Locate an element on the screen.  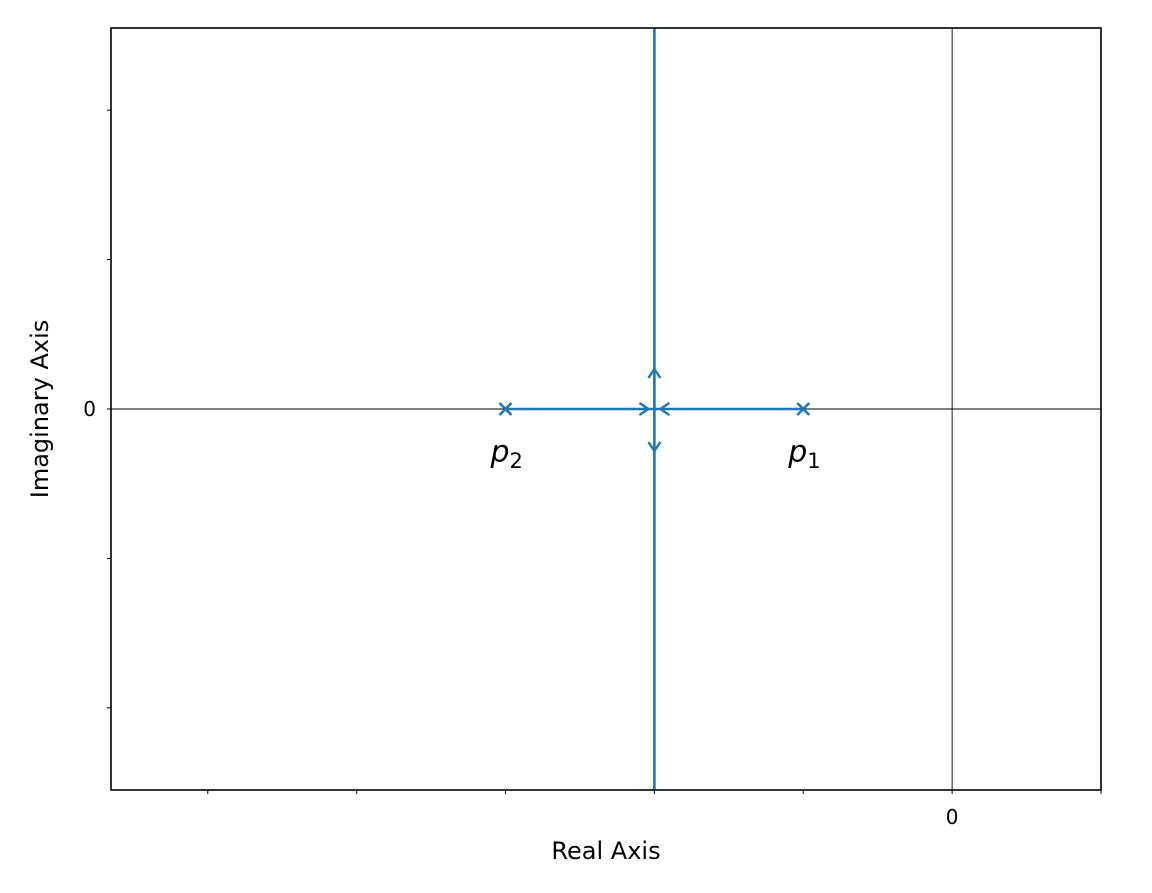
pole-label-p2: p2 is located at coordinates (506, 454).